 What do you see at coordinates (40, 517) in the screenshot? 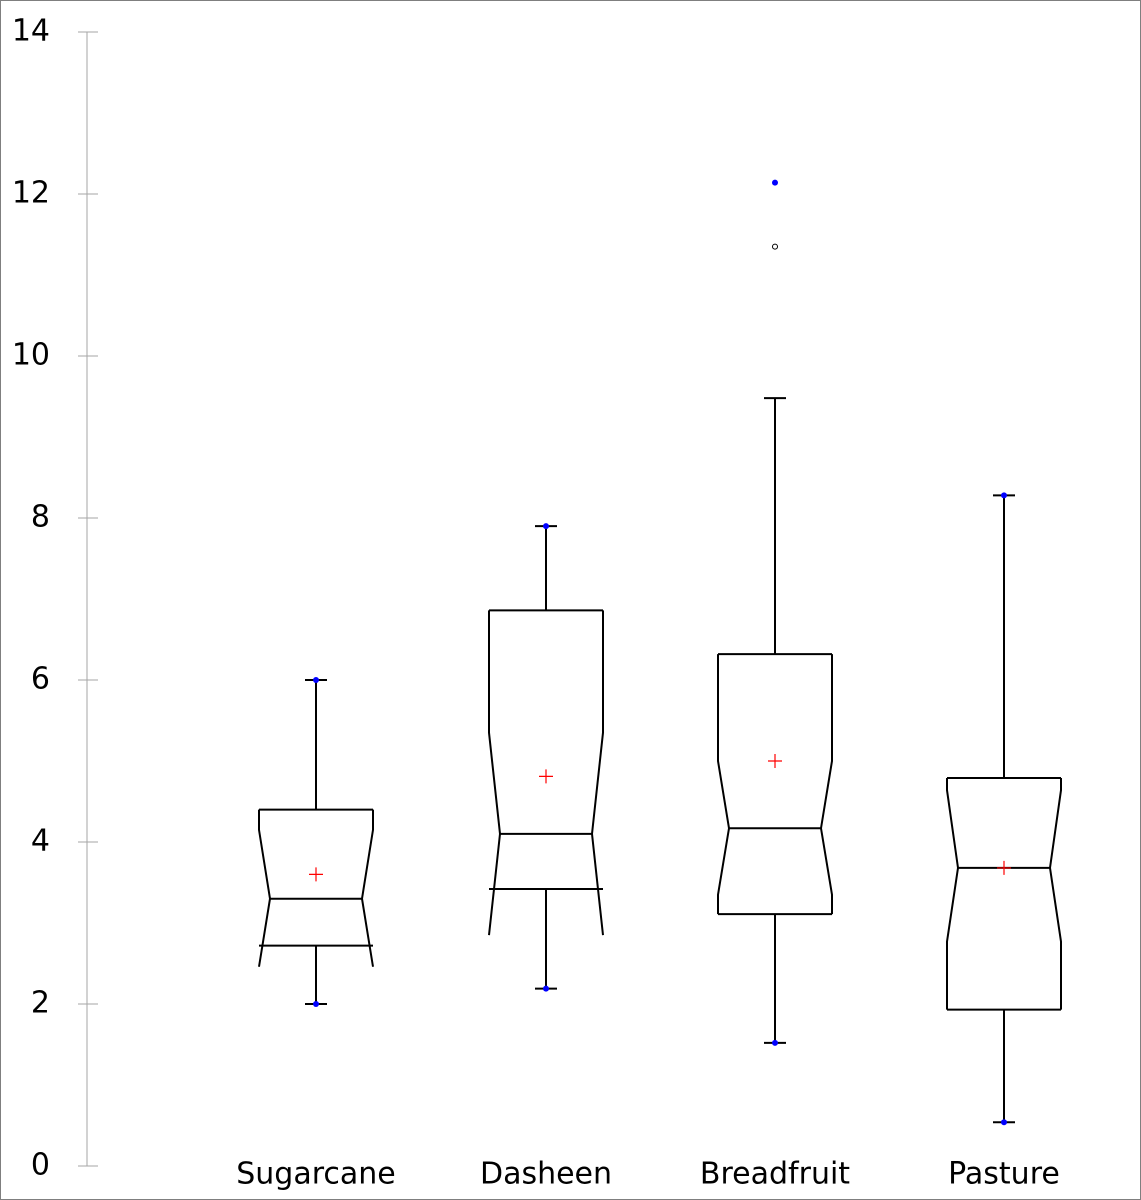
I see `y-tick-label: 8` at bounding box center [40, 517].